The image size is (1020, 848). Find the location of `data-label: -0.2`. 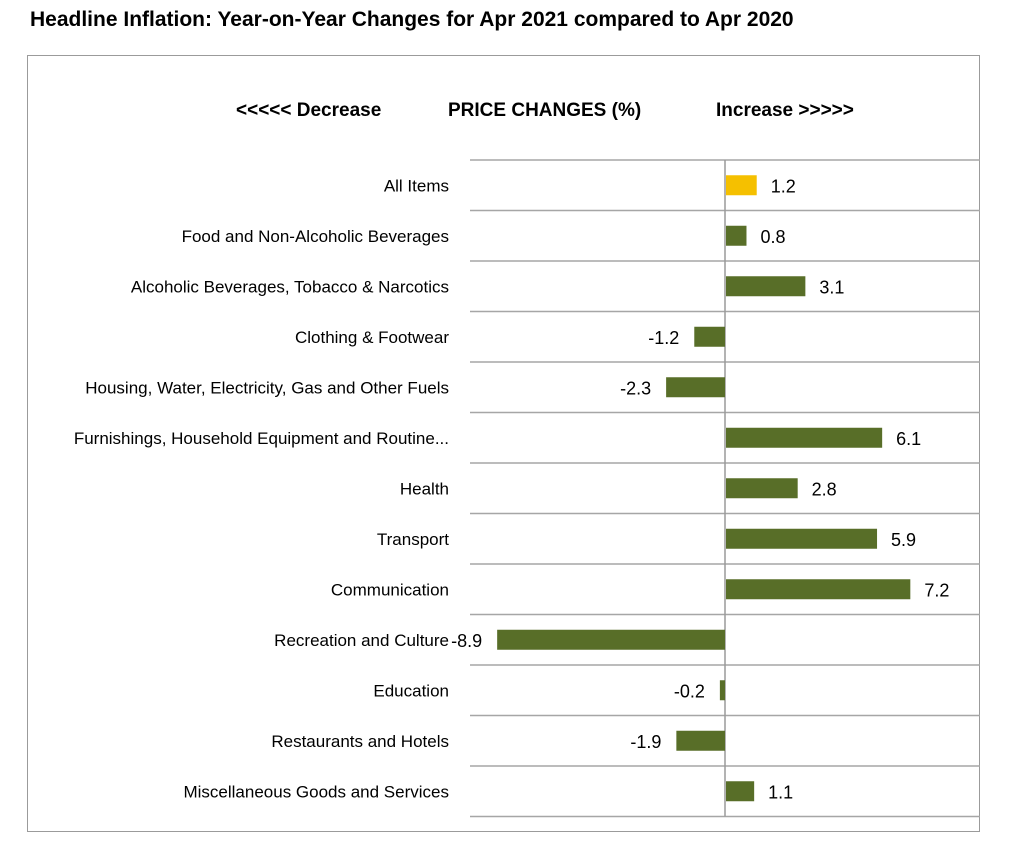

data-label: -0.2 is located at coordinates (689, 691).